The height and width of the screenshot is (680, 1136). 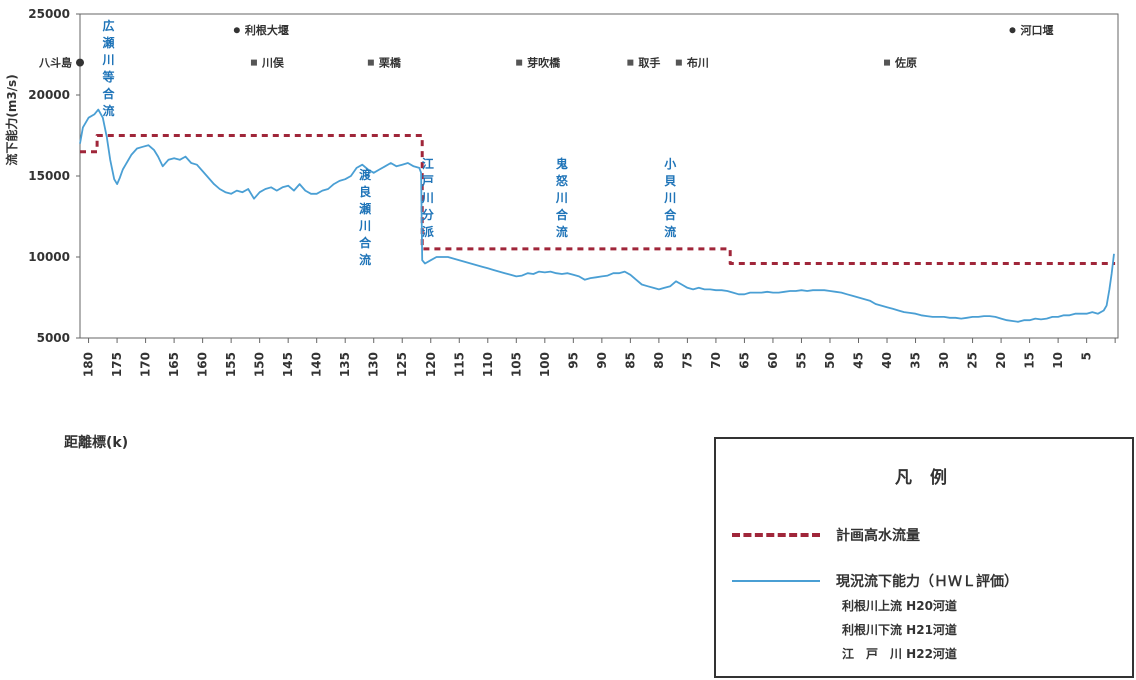 What do you see at coordinates (146, 364) in the screenshot?
I see `x-tick-label: 170` at bounding box center [146, 364].